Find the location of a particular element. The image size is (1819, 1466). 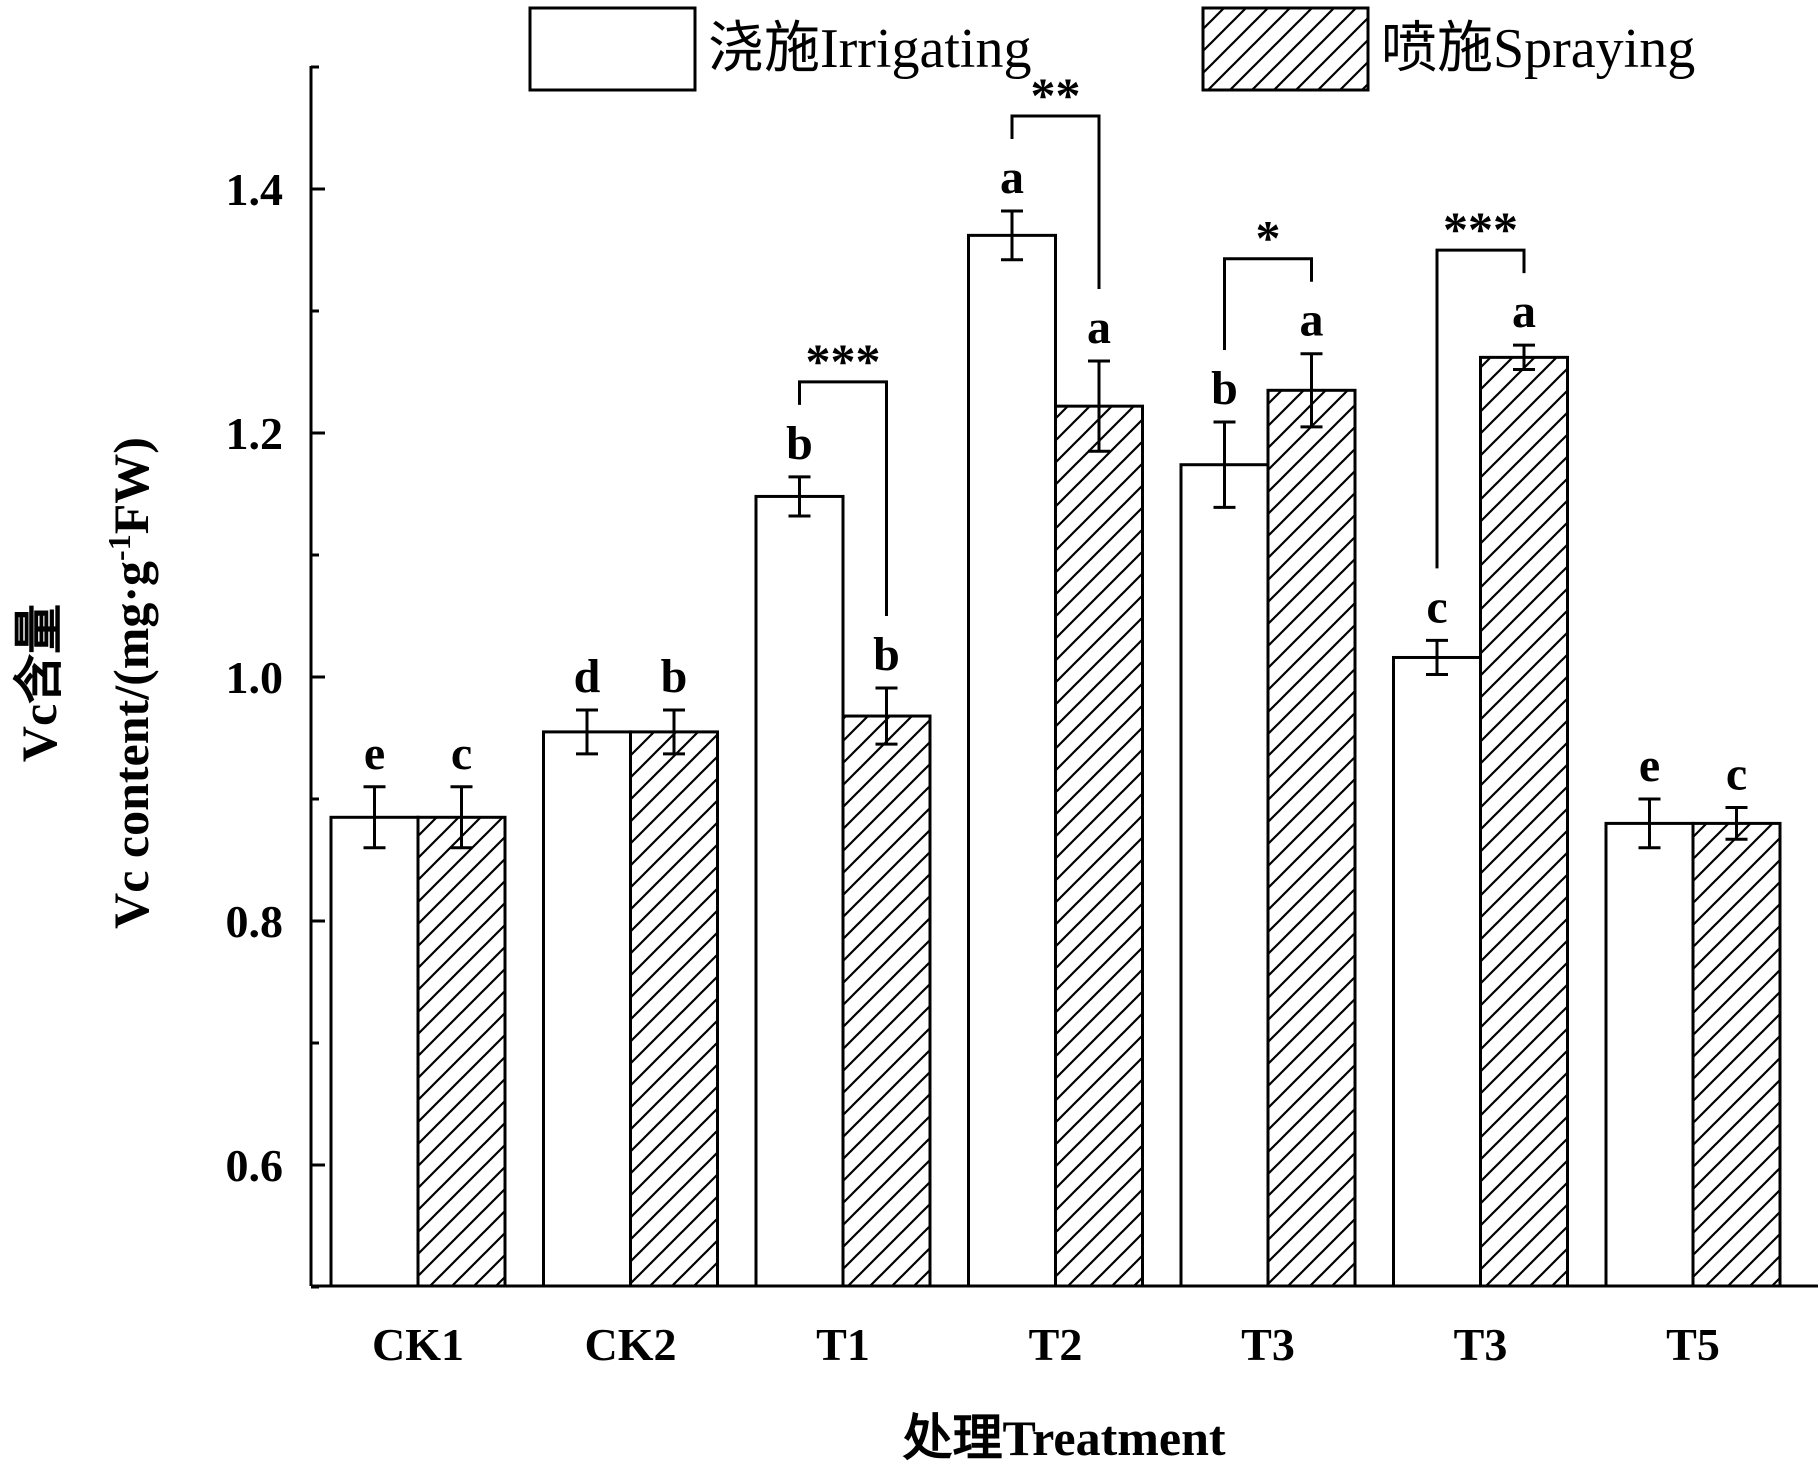

legend-swatch-spraying is located at coordinates (1285, 49).